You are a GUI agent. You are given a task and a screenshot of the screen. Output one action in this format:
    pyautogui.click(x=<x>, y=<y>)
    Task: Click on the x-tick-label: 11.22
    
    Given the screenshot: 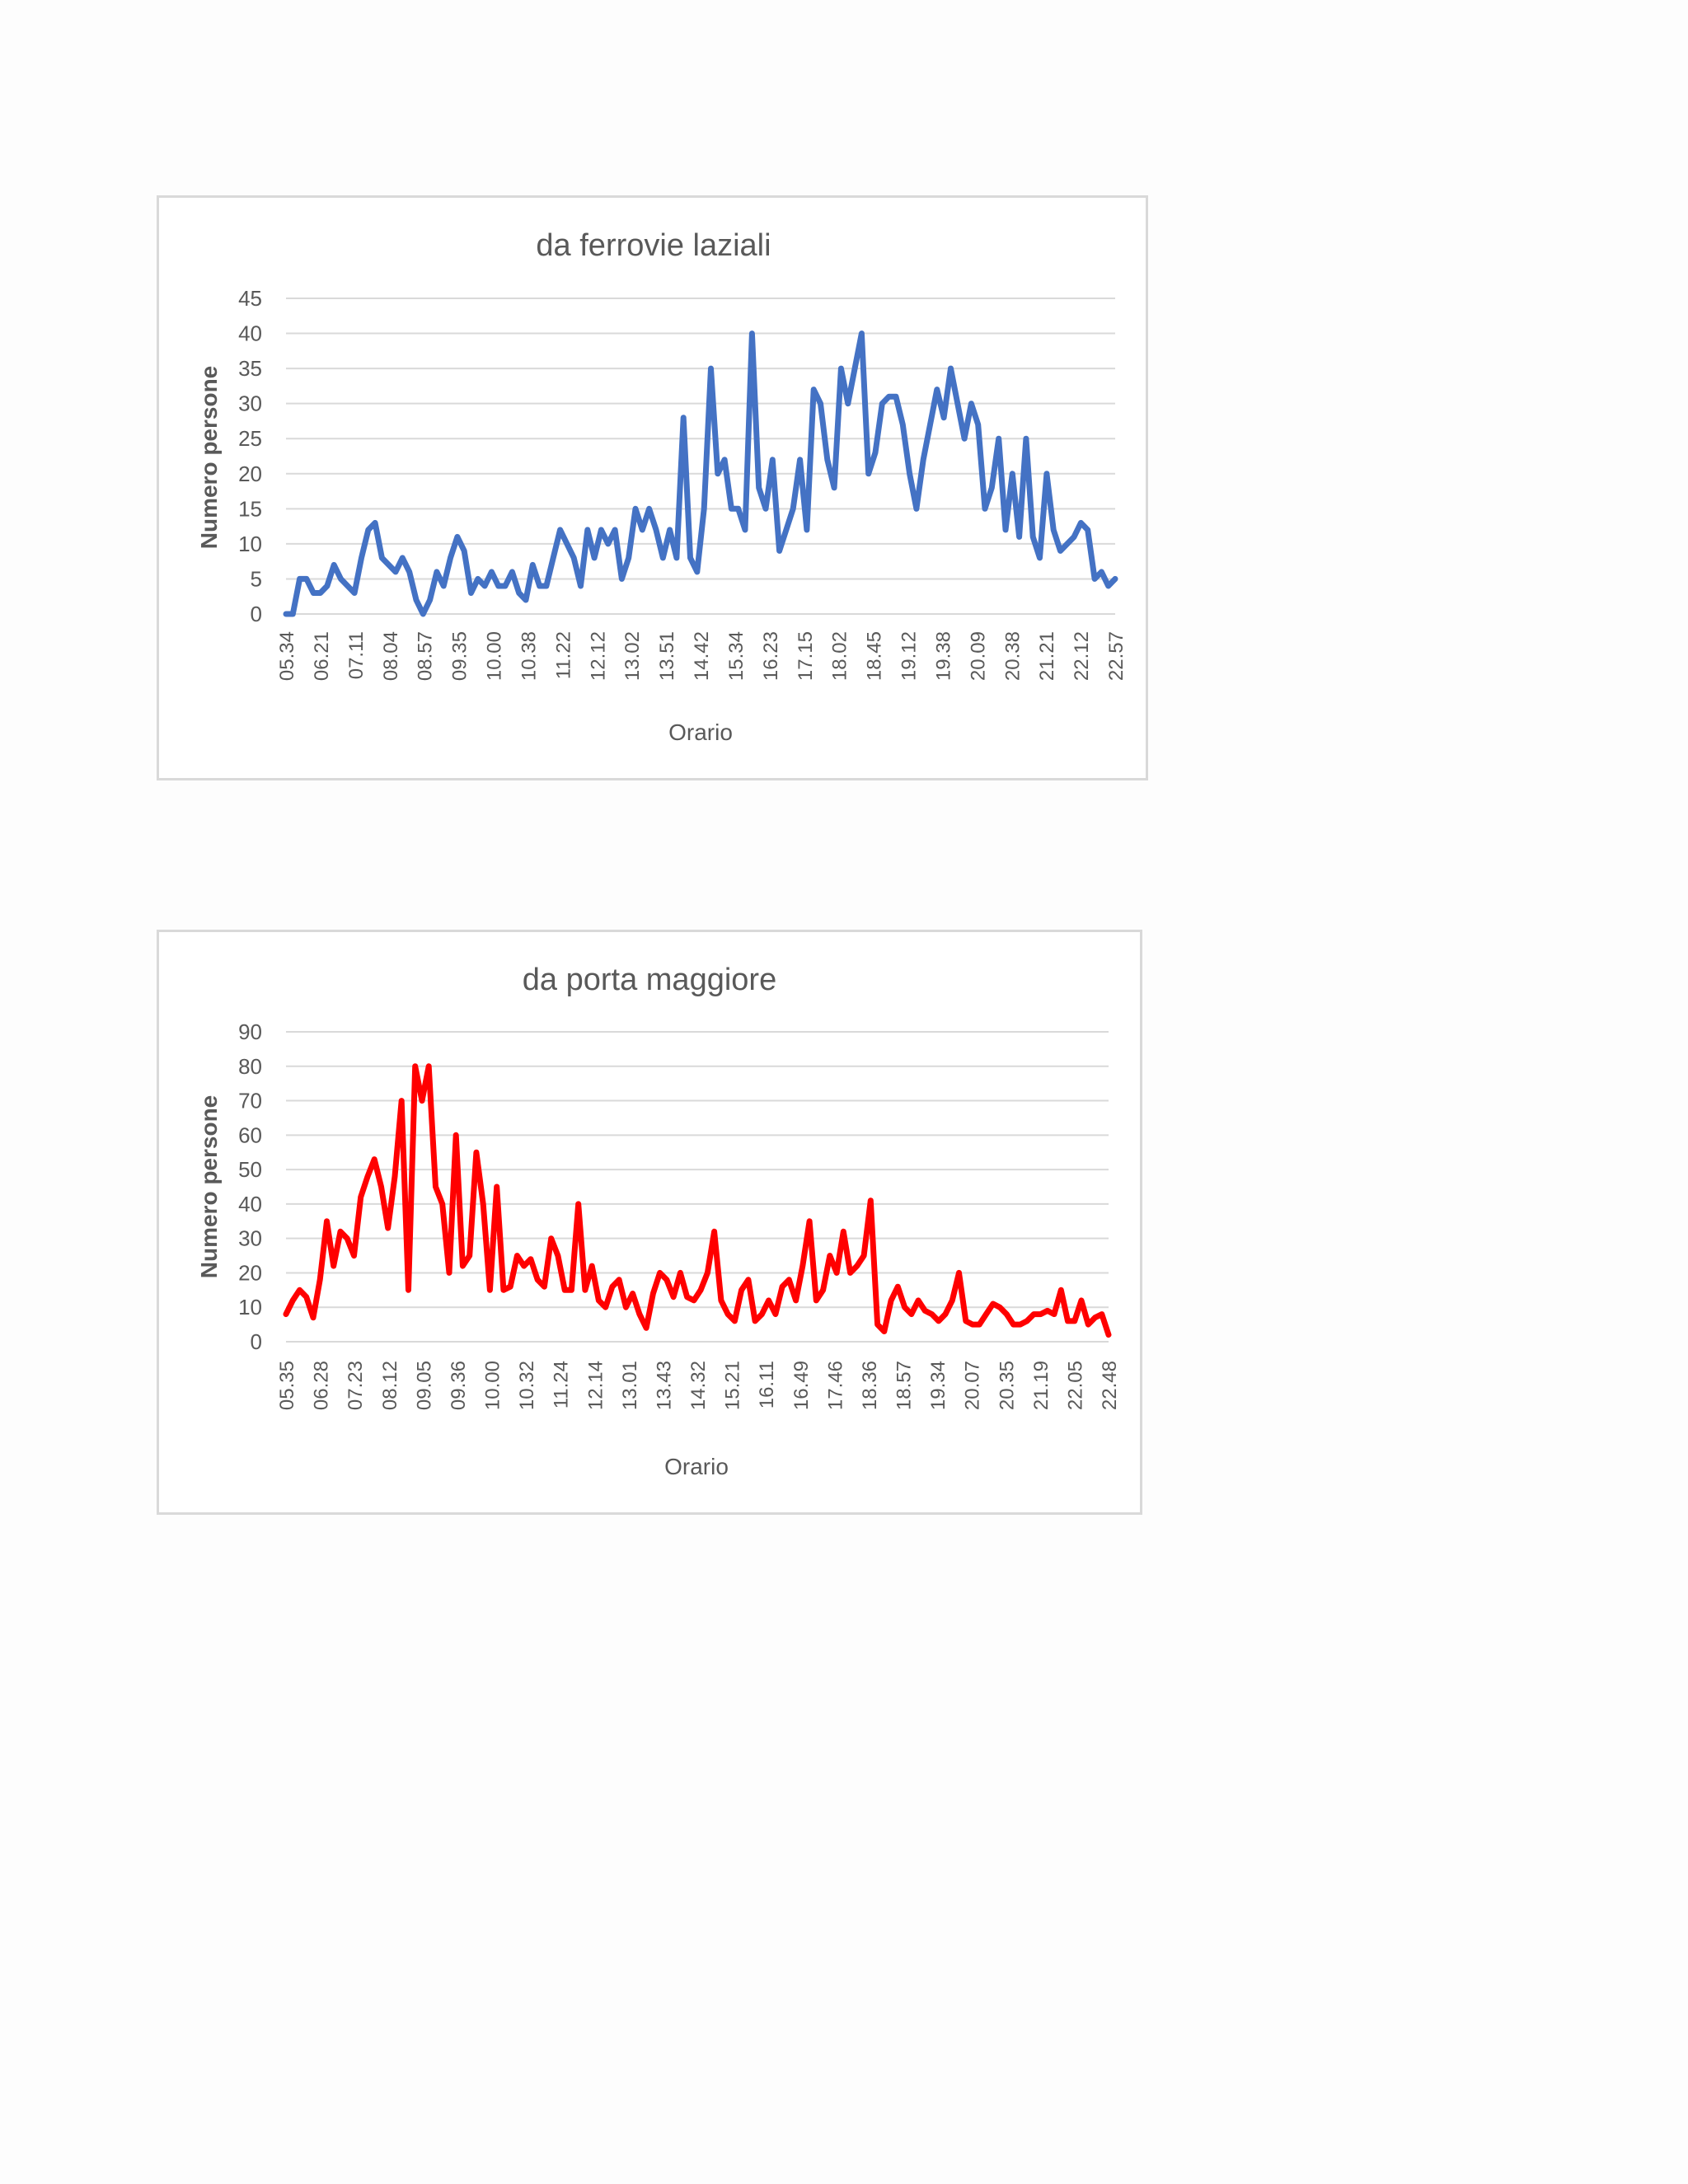 What is the action you would take?
    pyautogui.click(x=563, y=655)
    